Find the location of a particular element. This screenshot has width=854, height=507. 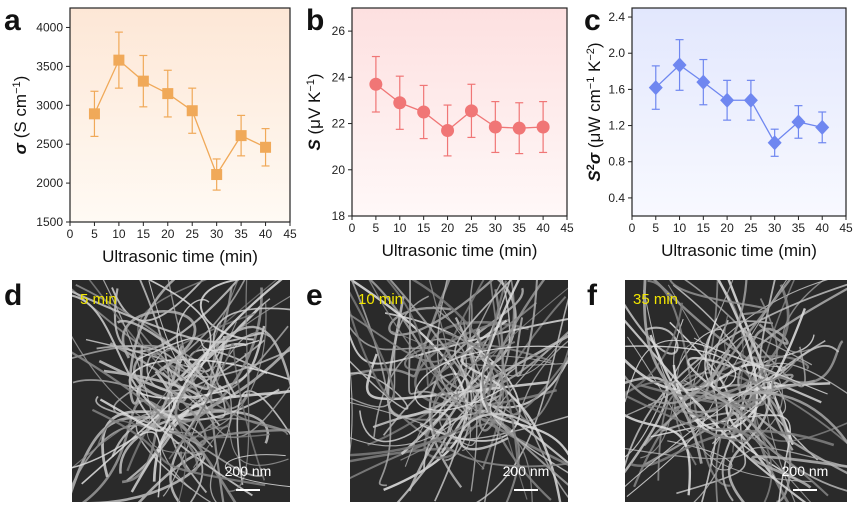

y-axis-title: S (μV K−1) is located at coordinates (314, 111).